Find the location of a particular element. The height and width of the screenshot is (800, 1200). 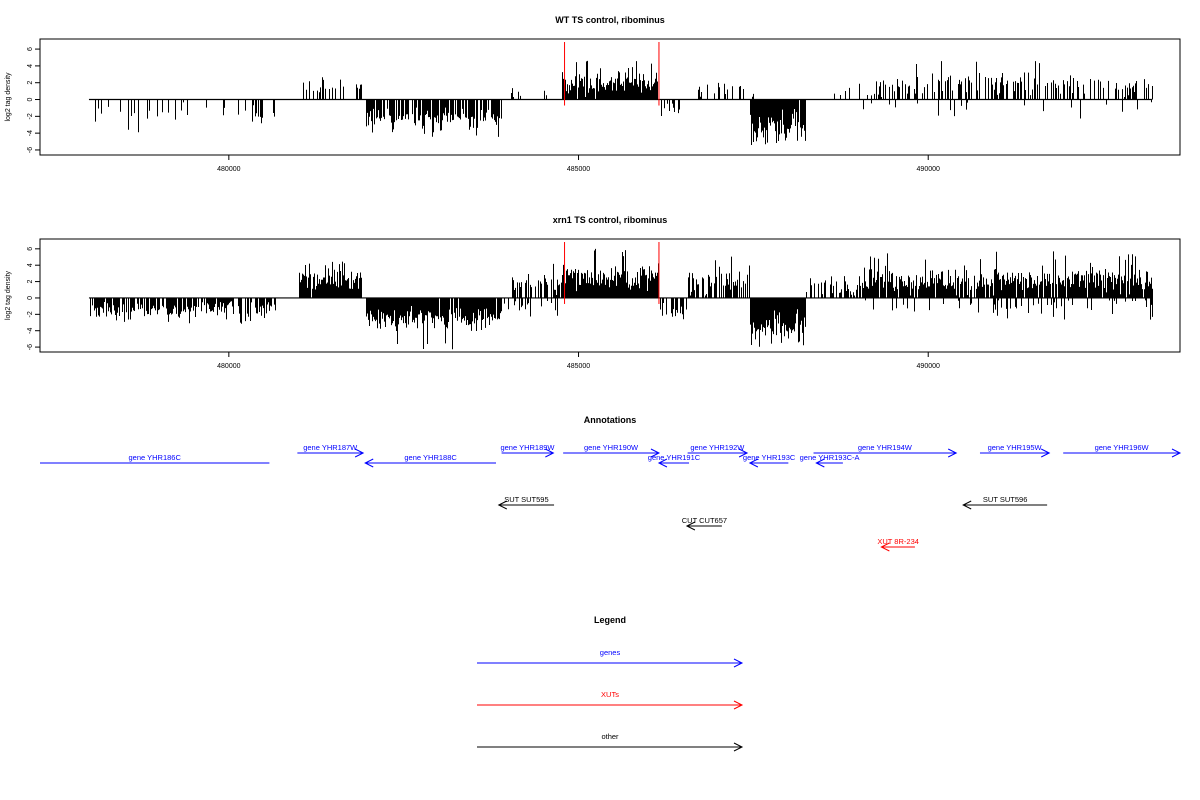

annotation-gene-yhr194w: gene YHR194W is located at coordinates (885, 450).